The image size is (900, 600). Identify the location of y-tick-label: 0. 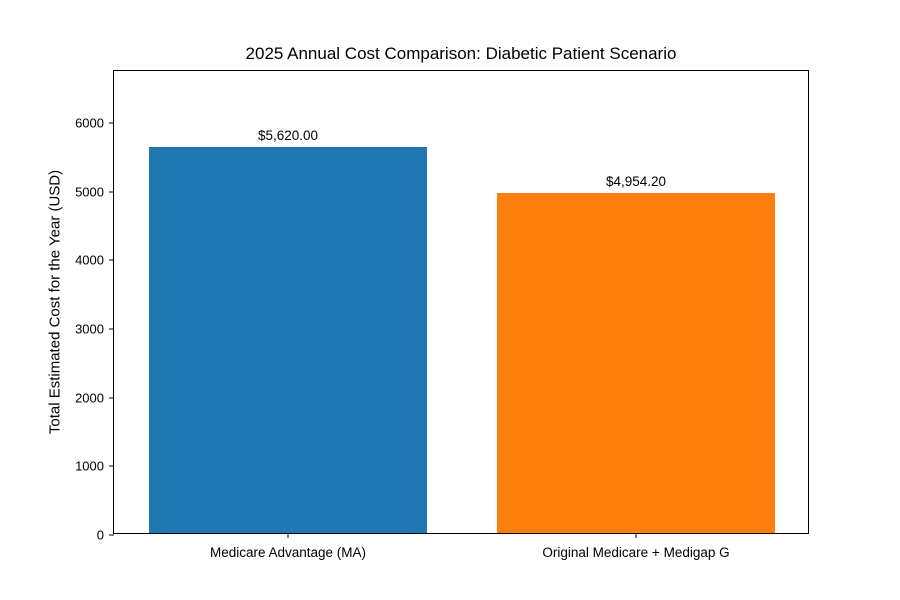
(100, 535).